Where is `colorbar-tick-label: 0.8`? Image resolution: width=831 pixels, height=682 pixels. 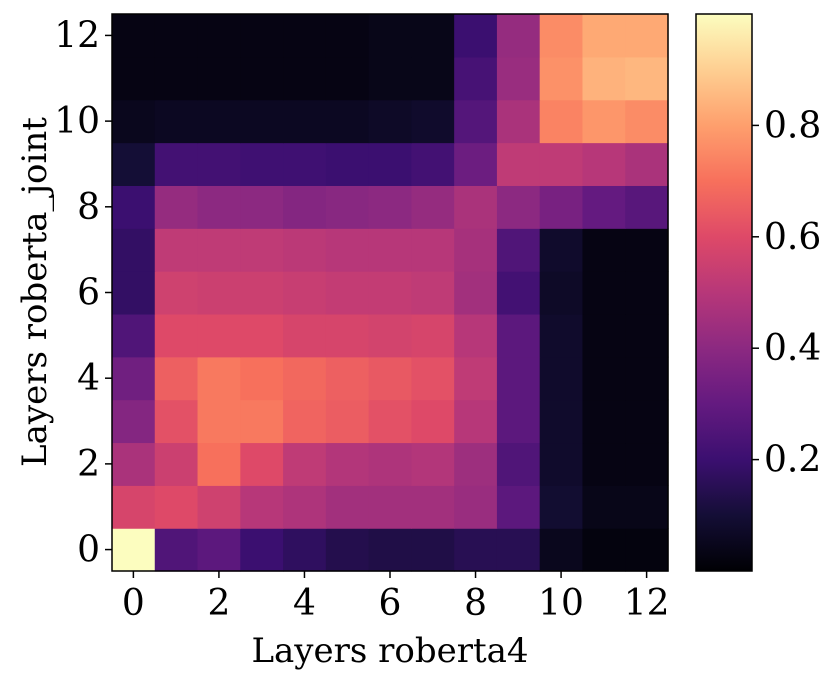 colorbar-tick-label: 0.8 is located at coordinates (792, 125).